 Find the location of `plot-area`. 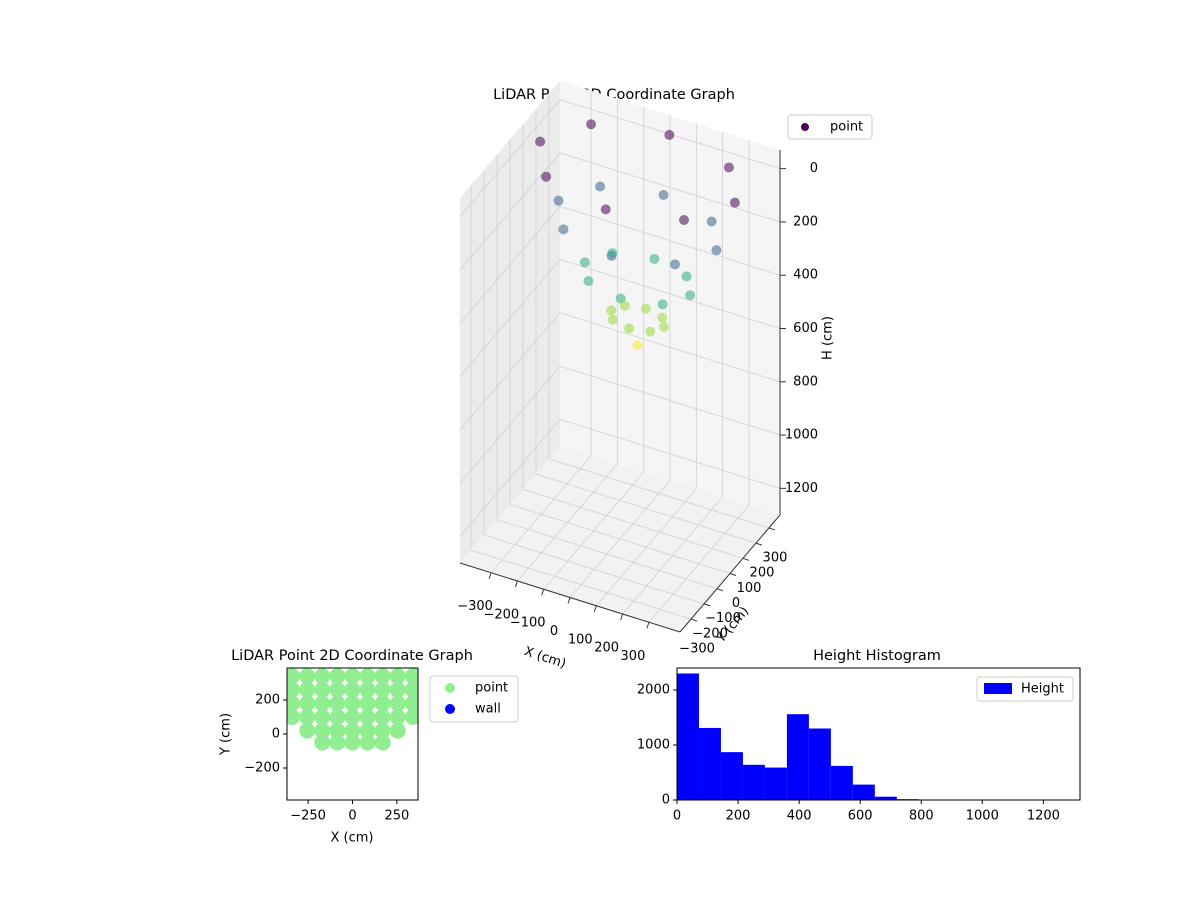

plot-area is located at coordinates (352, 709).